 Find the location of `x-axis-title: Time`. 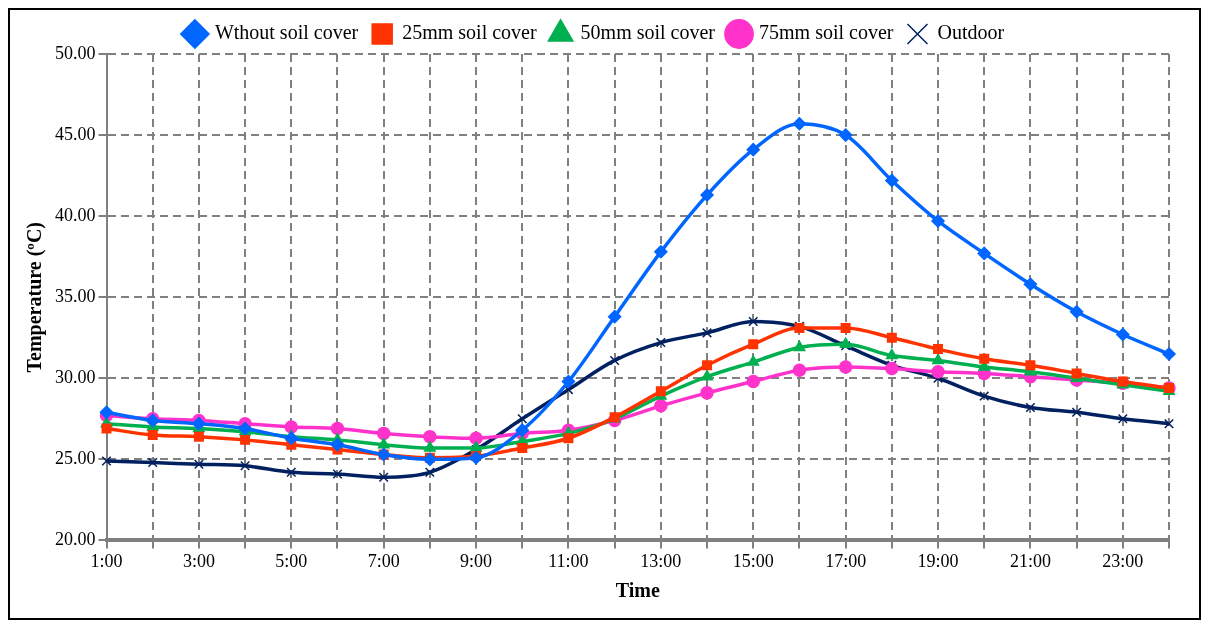

x-axis-title: Time is located at coordinates (637, 590).